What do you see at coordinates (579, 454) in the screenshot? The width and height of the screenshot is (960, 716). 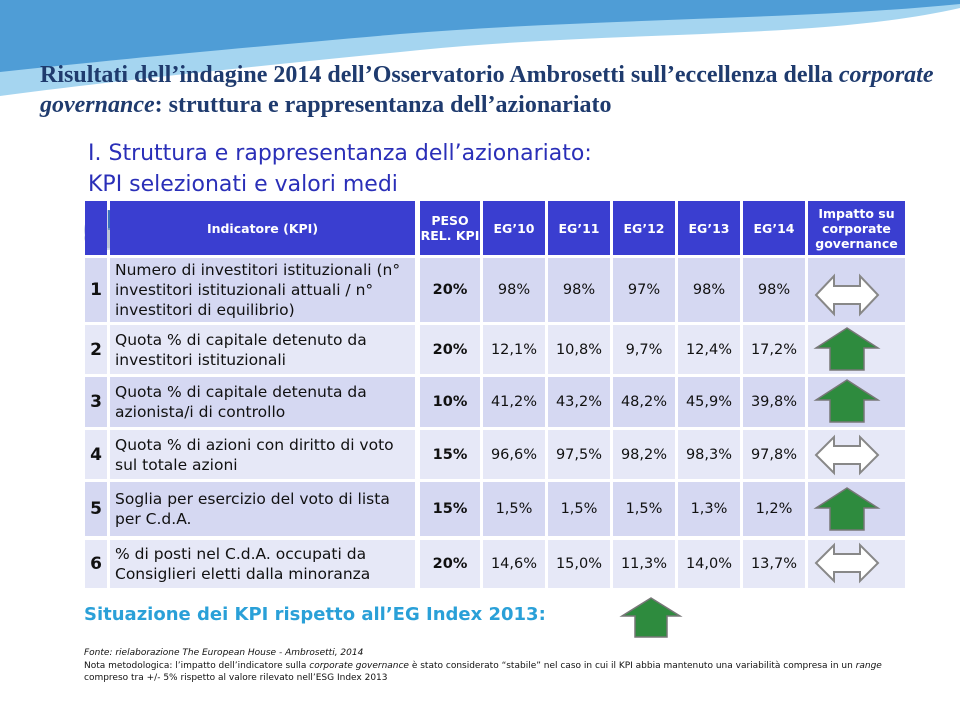 I see `value: 97,5%` at bounding box center [579, 454].